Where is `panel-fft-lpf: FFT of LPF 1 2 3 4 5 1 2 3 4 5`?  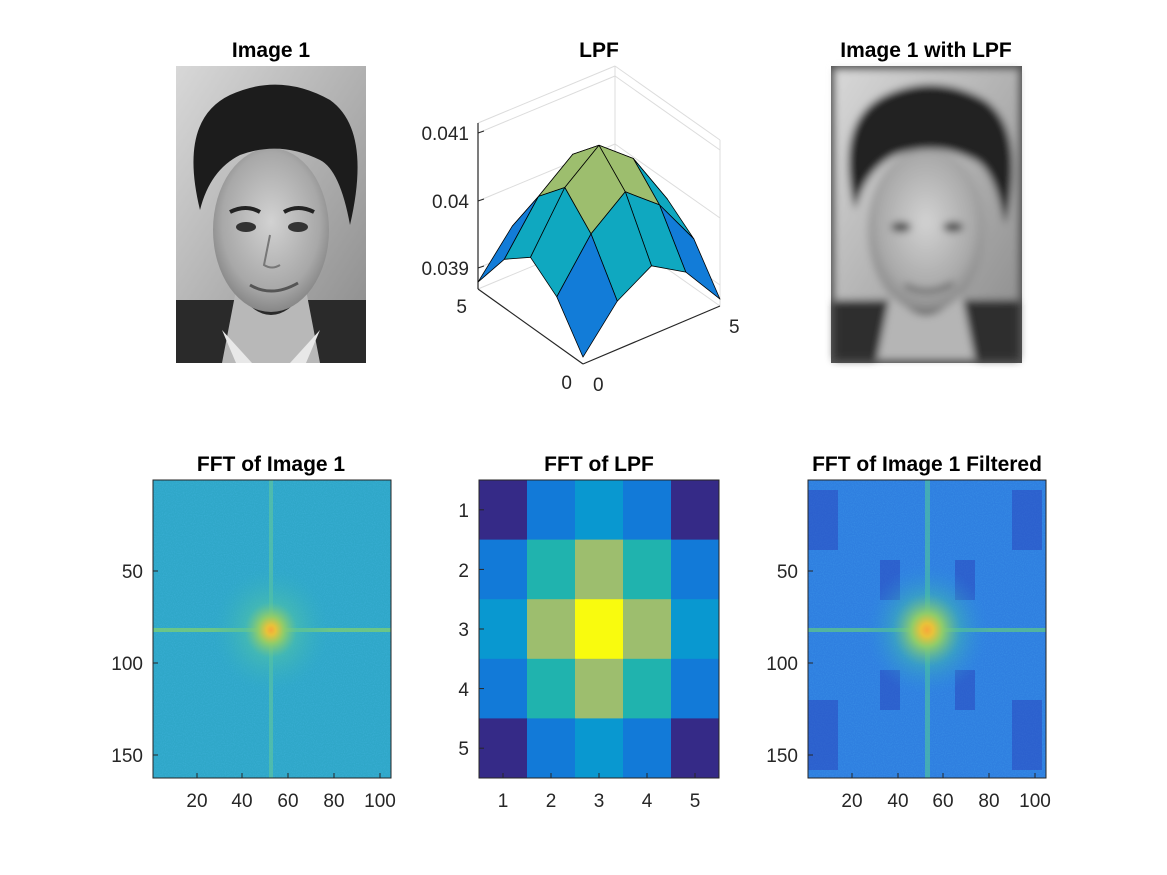 panel-fft-lpf: FFT of LPF 1 2 3 4 5 1 2 3 4 5 is located at coordinates (589, 632).